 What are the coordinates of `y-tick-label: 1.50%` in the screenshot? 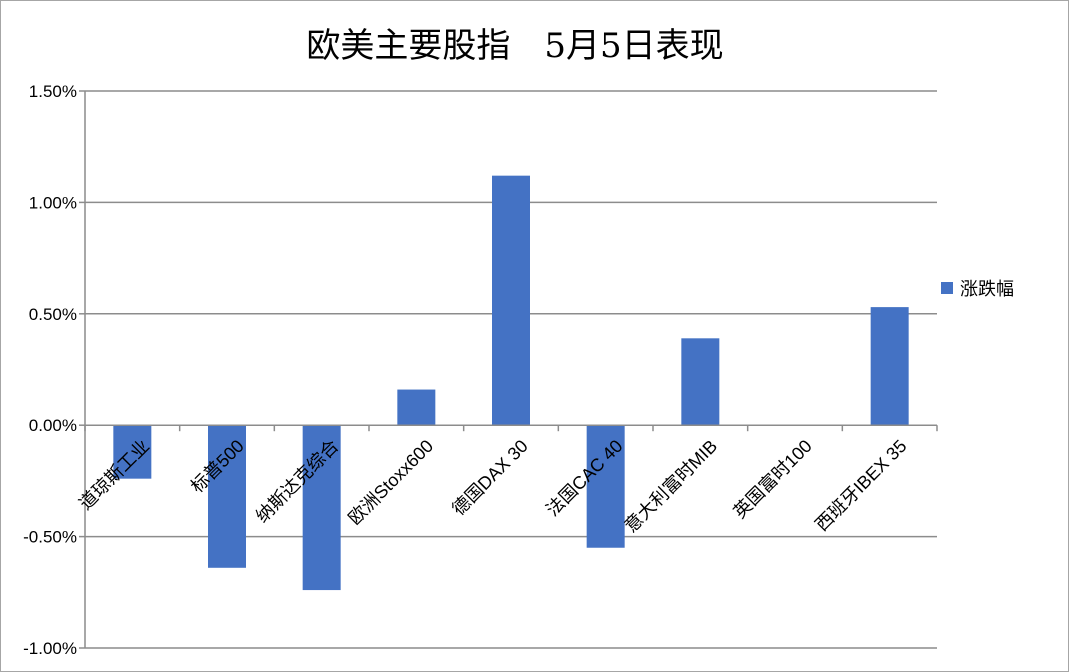 It's located at (53, 91).